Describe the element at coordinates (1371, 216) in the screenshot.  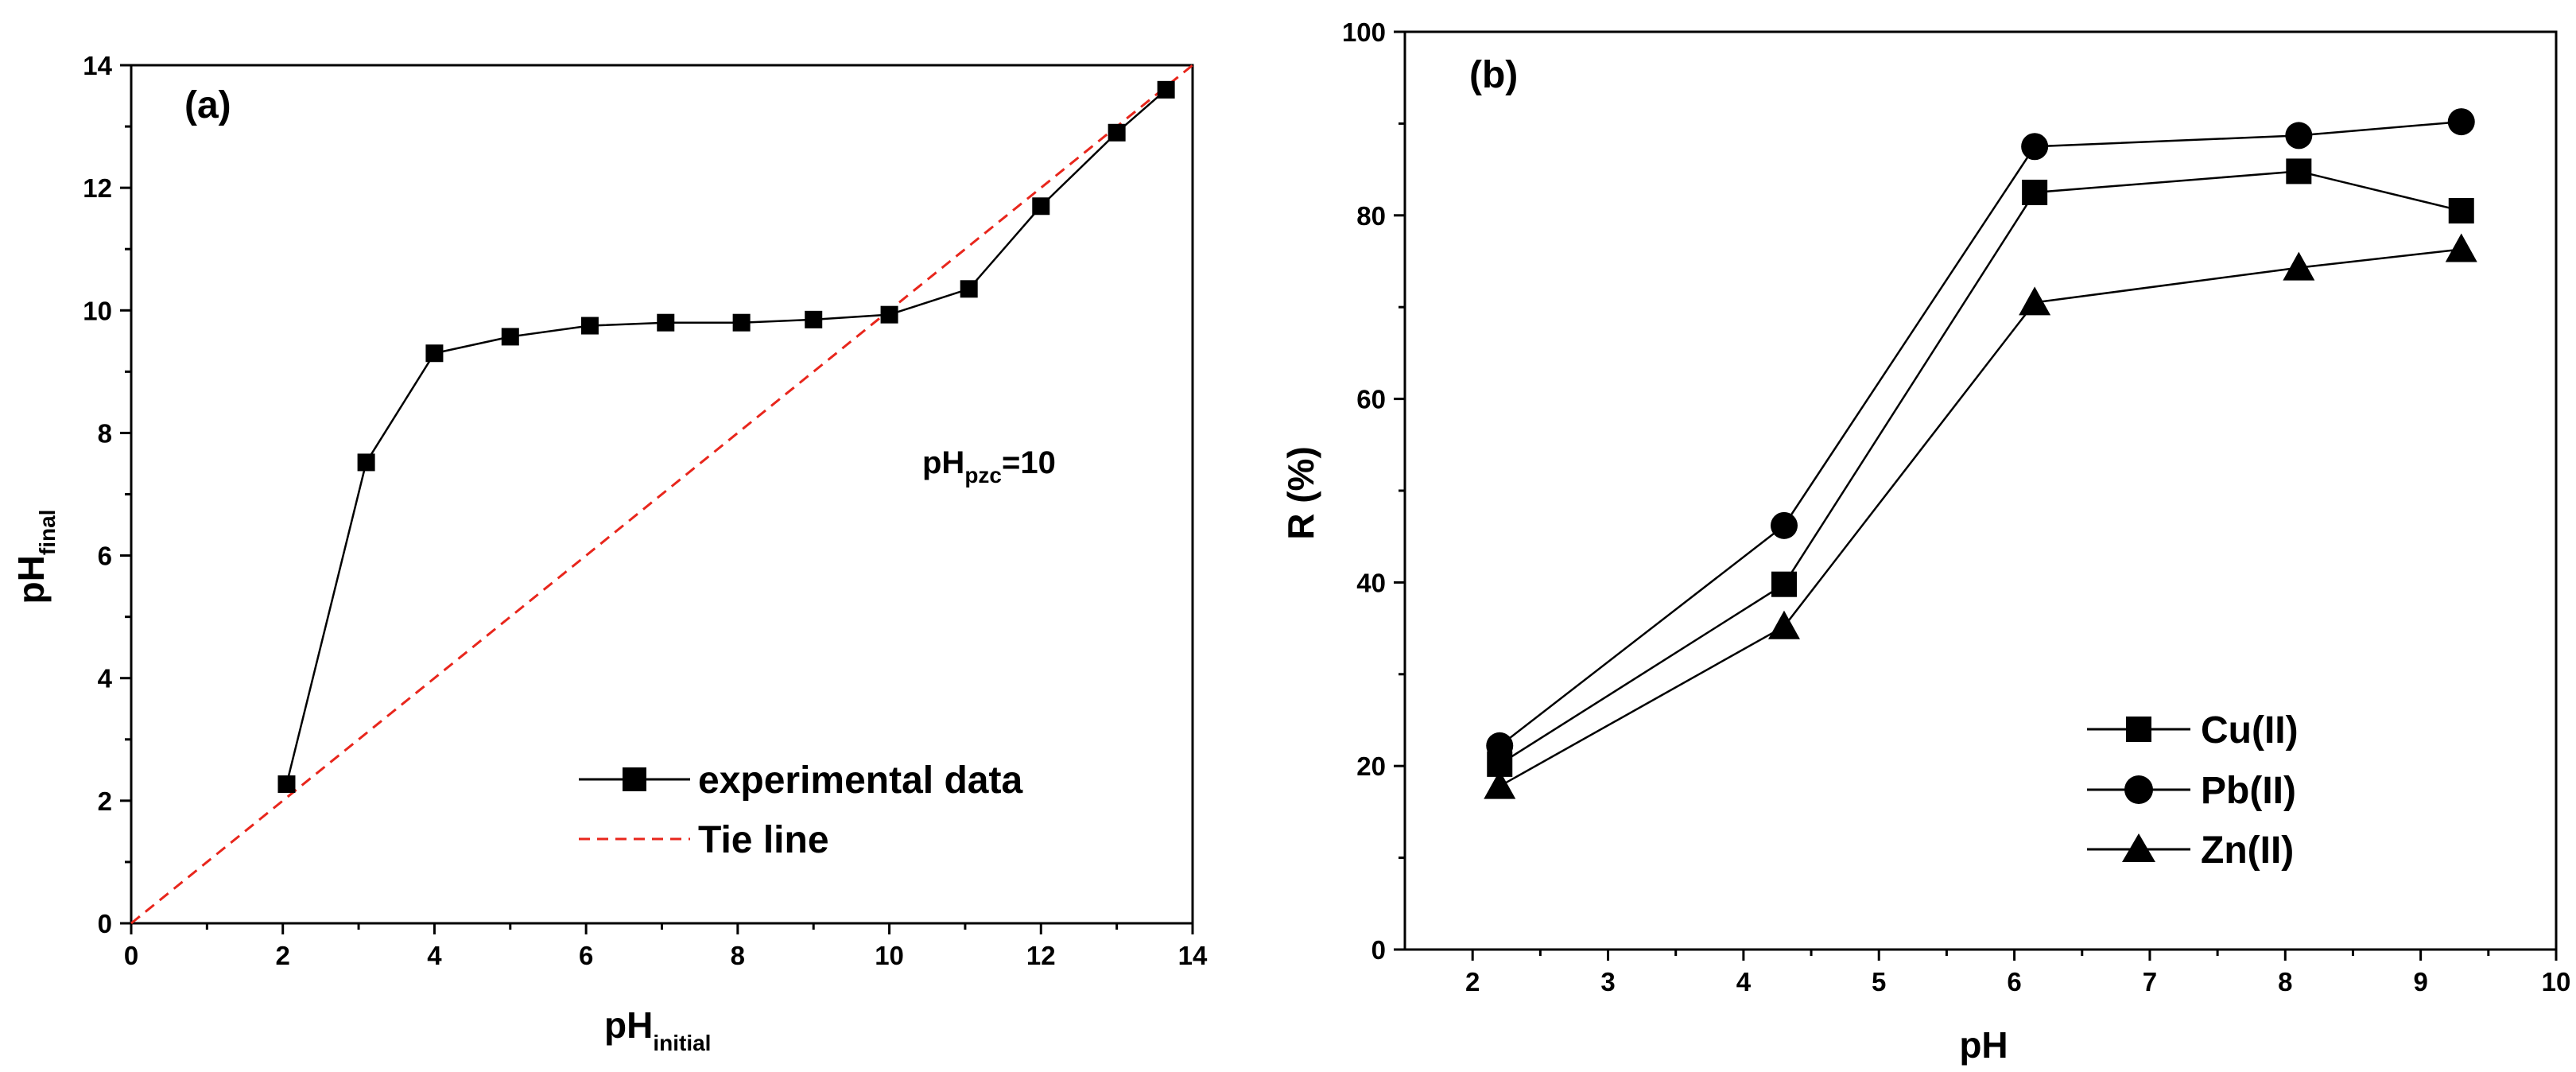
I see `panel-b-y-tick-label: 80` at that location.